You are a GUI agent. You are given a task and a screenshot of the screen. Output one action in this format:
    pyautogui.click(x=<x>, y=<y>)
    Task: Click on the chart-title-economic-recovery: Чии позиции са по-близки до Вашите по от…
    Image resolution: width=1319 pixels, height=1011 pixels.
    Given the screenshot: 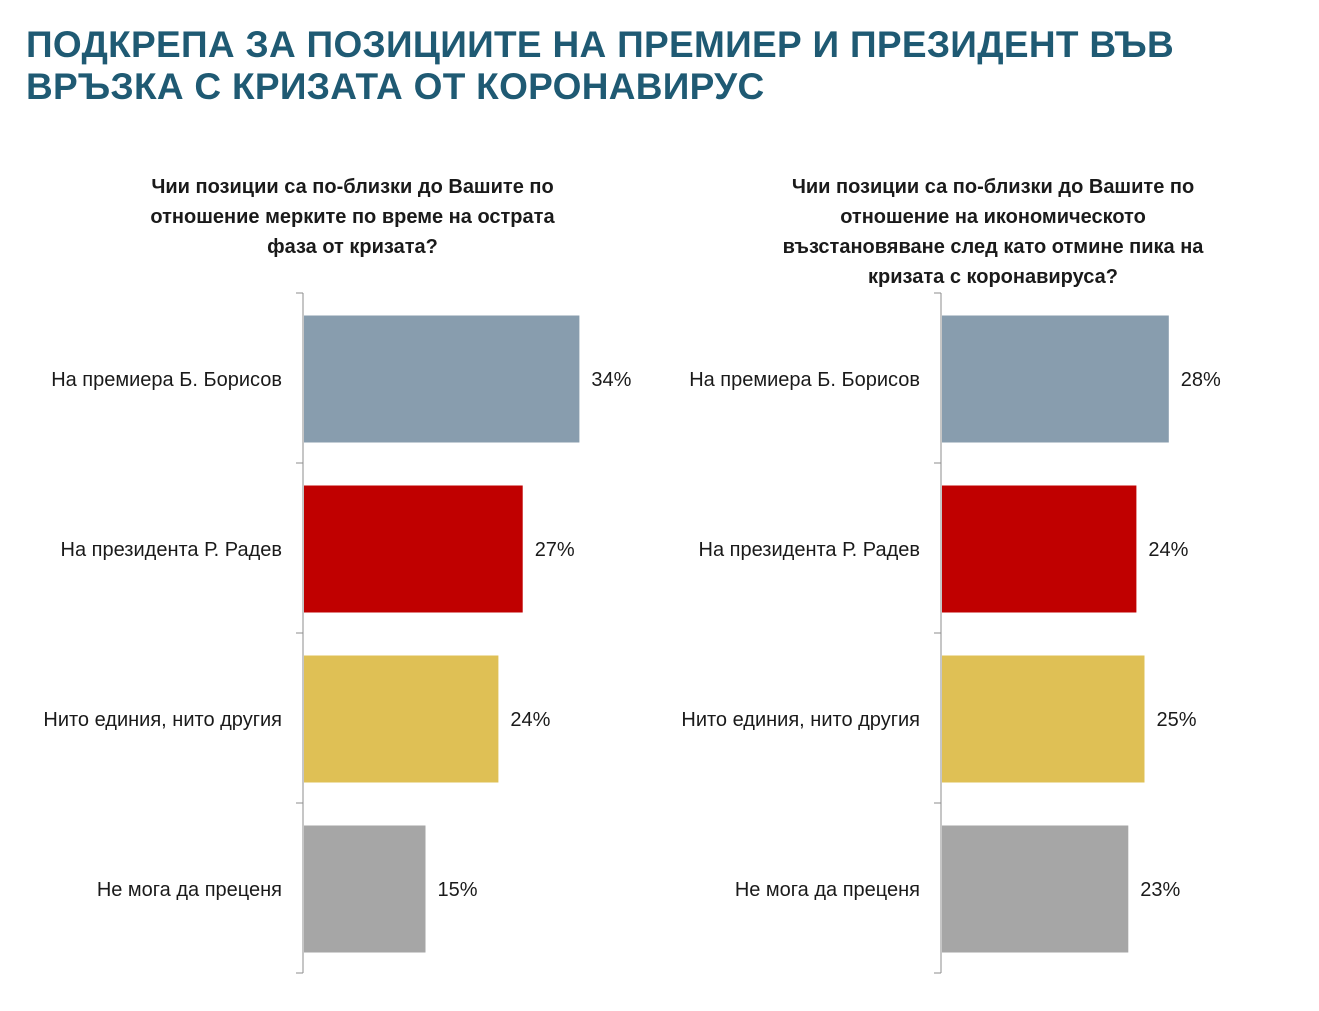 What is the action you would take?
    pyautogui.click(x=993, y=232)
    